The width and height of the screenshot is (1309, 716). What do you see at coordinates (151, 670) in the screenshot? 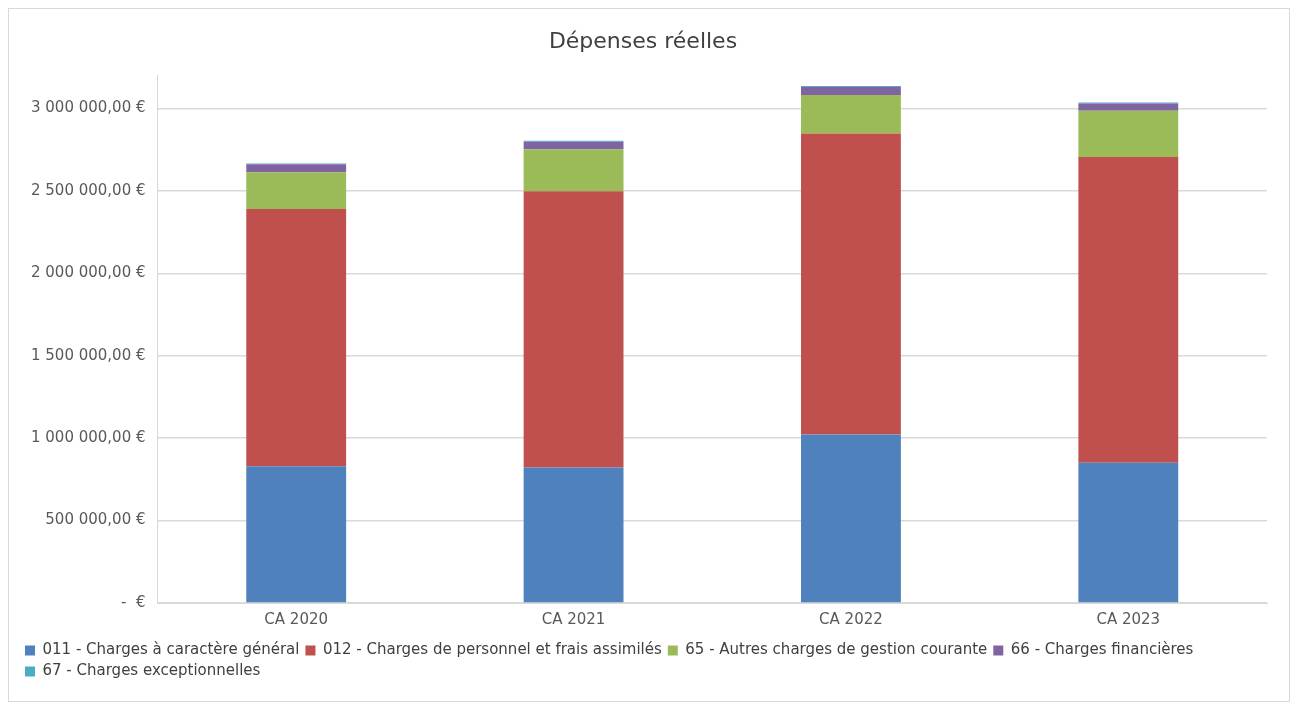
I see `legend-label: 67 - Charges exceptionnelles` at bounding box center [151, 670].